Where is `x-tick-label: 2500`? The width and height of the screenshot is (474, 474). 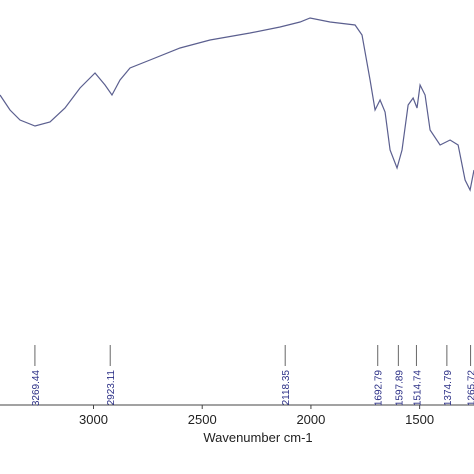 x-tick-label: 2500 is located at coordinates (202, 419).